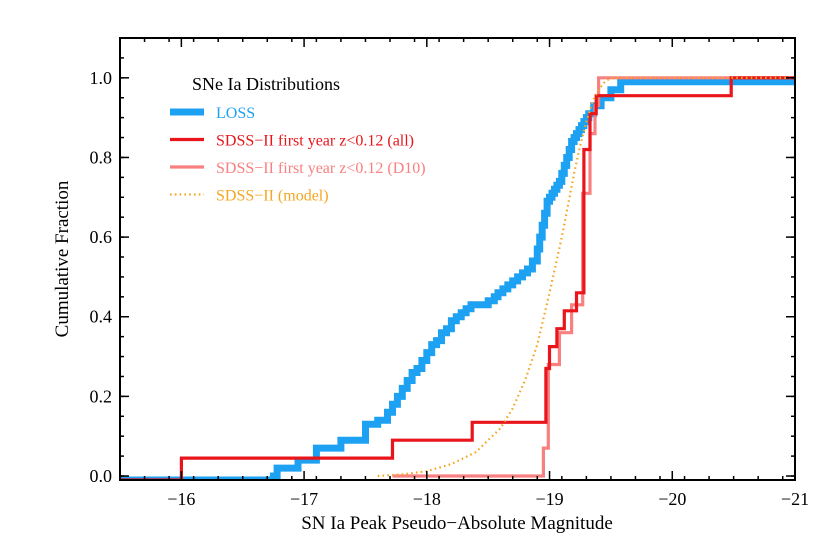 The width and height of the screenshot is (830, 554). What do you see at coordinates (101, 317) in the screenshot?
I see `y-tick-label: 0.4` at bounding box center [101, 317].